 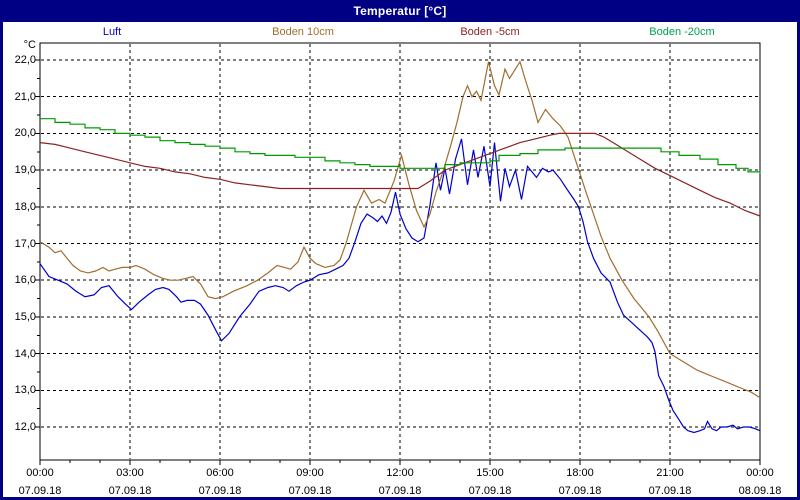 What do you see at coordinates (25, 427) in the screenshot?
I see `y-tick-label: 12,0` at bounding box center [25, 427].